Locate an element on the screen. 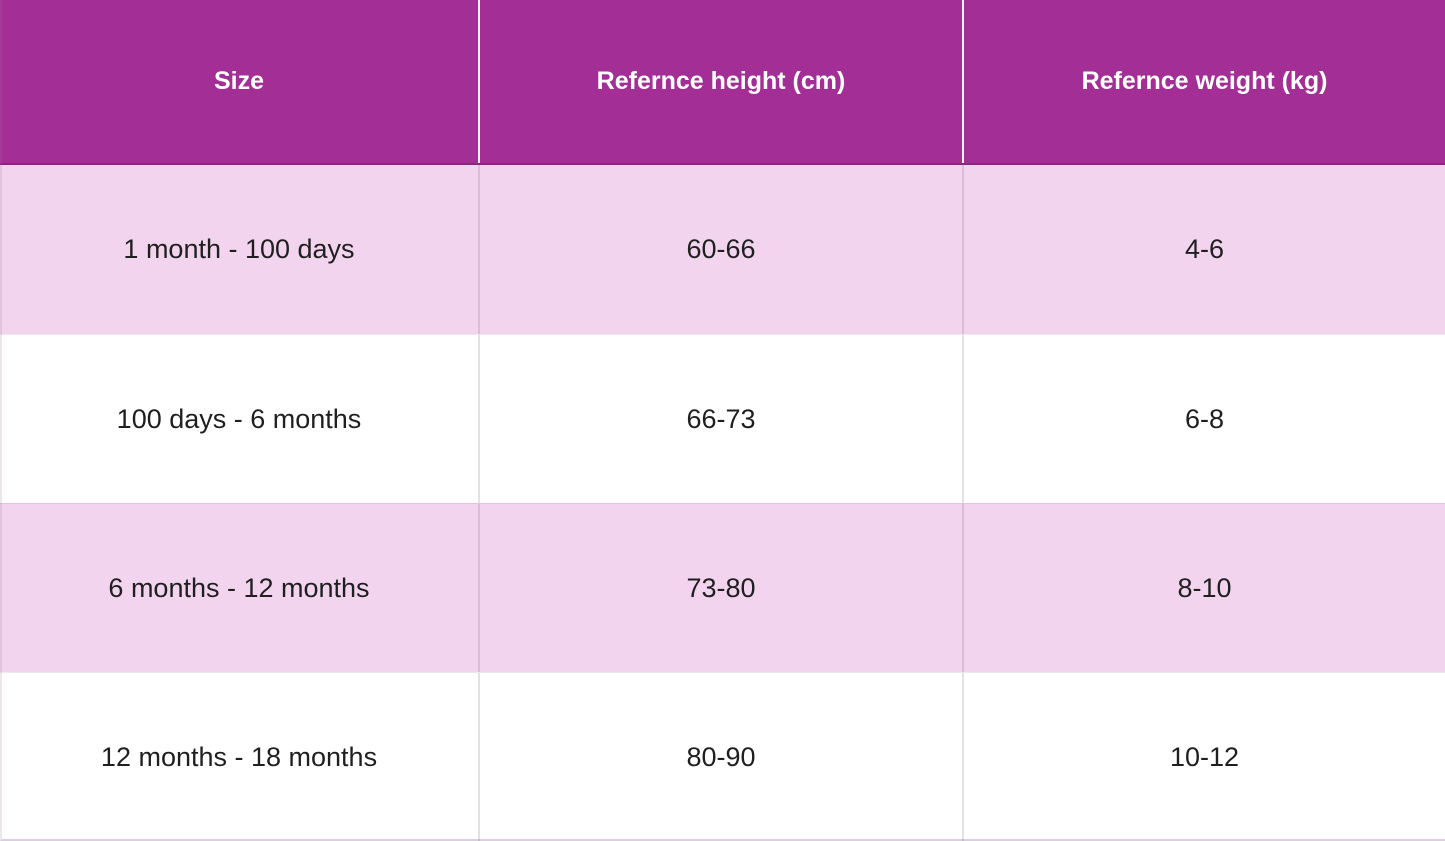  cell-height: 73-80 is located at coordinates (720, 588).